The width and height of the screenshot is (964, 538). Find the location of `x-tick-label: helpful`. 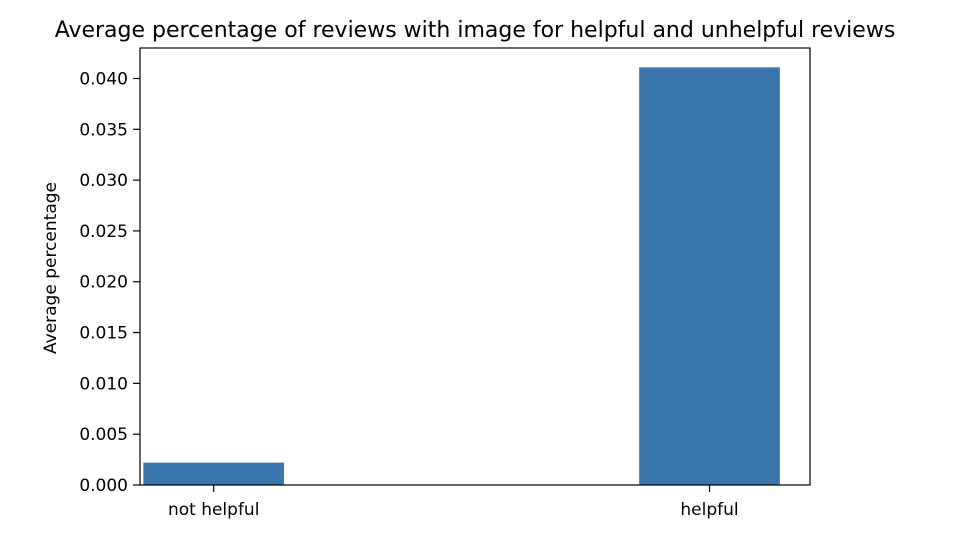

x-tick-label: helpful is located at coordinates (709, 510).